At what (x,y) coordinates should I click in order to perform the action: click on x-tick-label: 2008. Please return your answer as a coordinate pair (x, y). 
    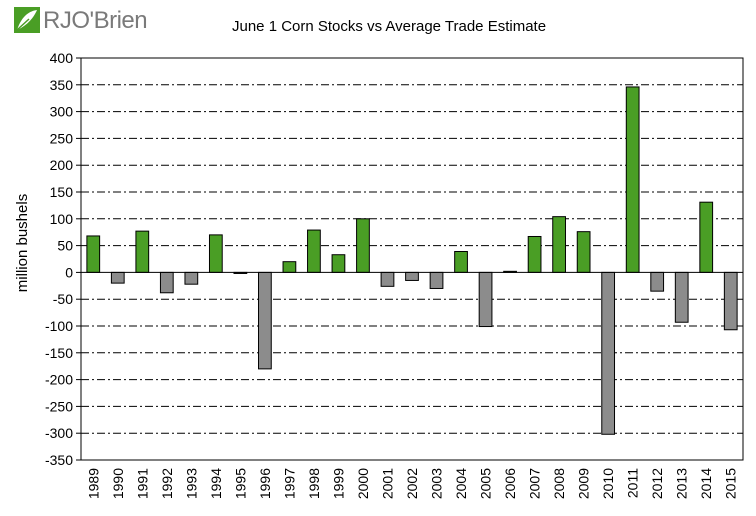
    Looking at the image, I should click on (559, 483).